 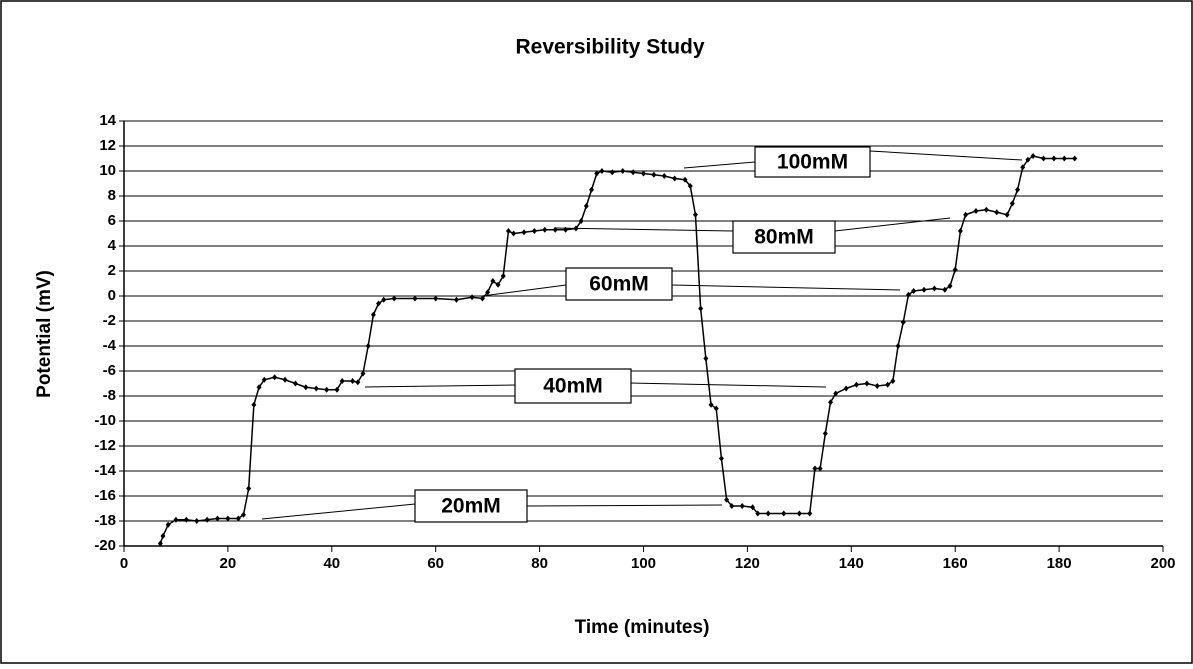 What do you see at coordinates (643, 563) in the screenshot?
I see `x-tick-label: 100` at bounding box center [643, 563].